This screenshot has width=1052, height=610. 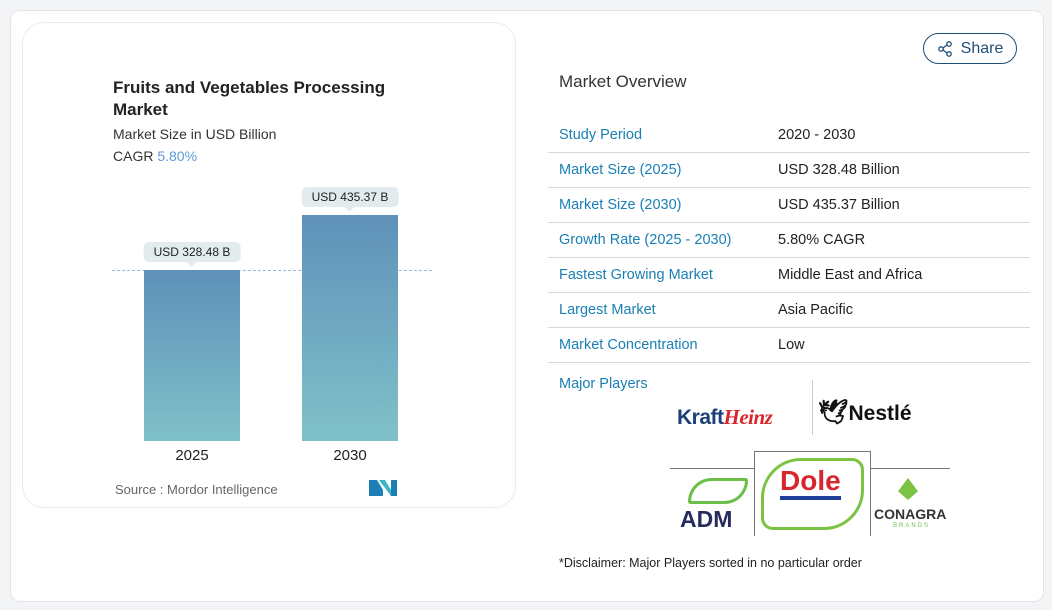 What do you see at coordinates (196, 489) in the screenshot?
I see `source-text: Source : Mordor Intelligence` at bounding box center [196, 489].